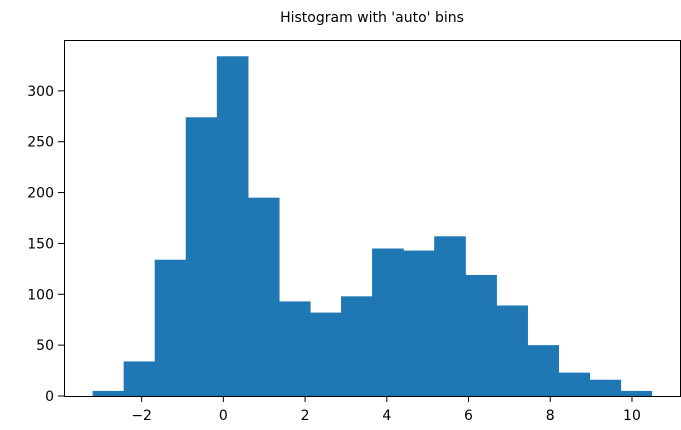  I want to click on x-tick-label: −2, so click(141, 416).